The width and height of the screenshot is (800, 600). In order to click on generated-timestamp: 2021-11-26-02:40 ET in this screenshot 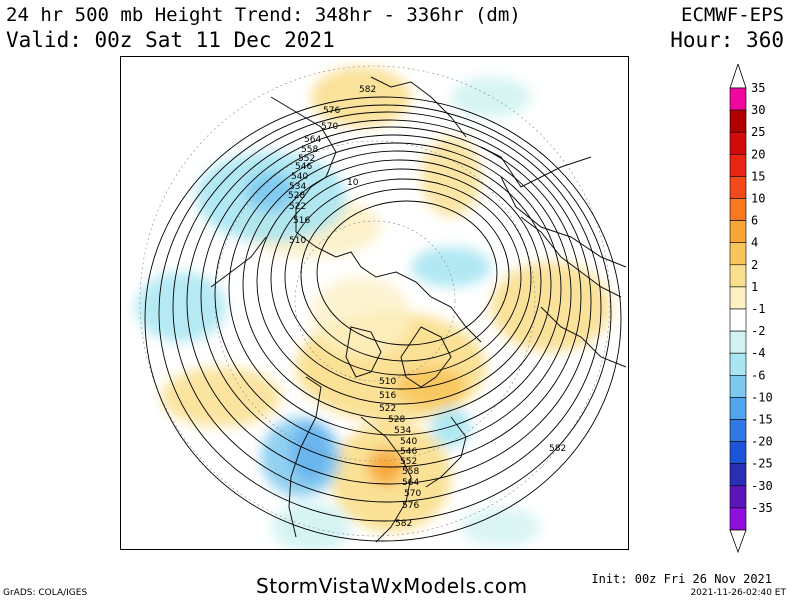, I will do `click(738, 593)`.